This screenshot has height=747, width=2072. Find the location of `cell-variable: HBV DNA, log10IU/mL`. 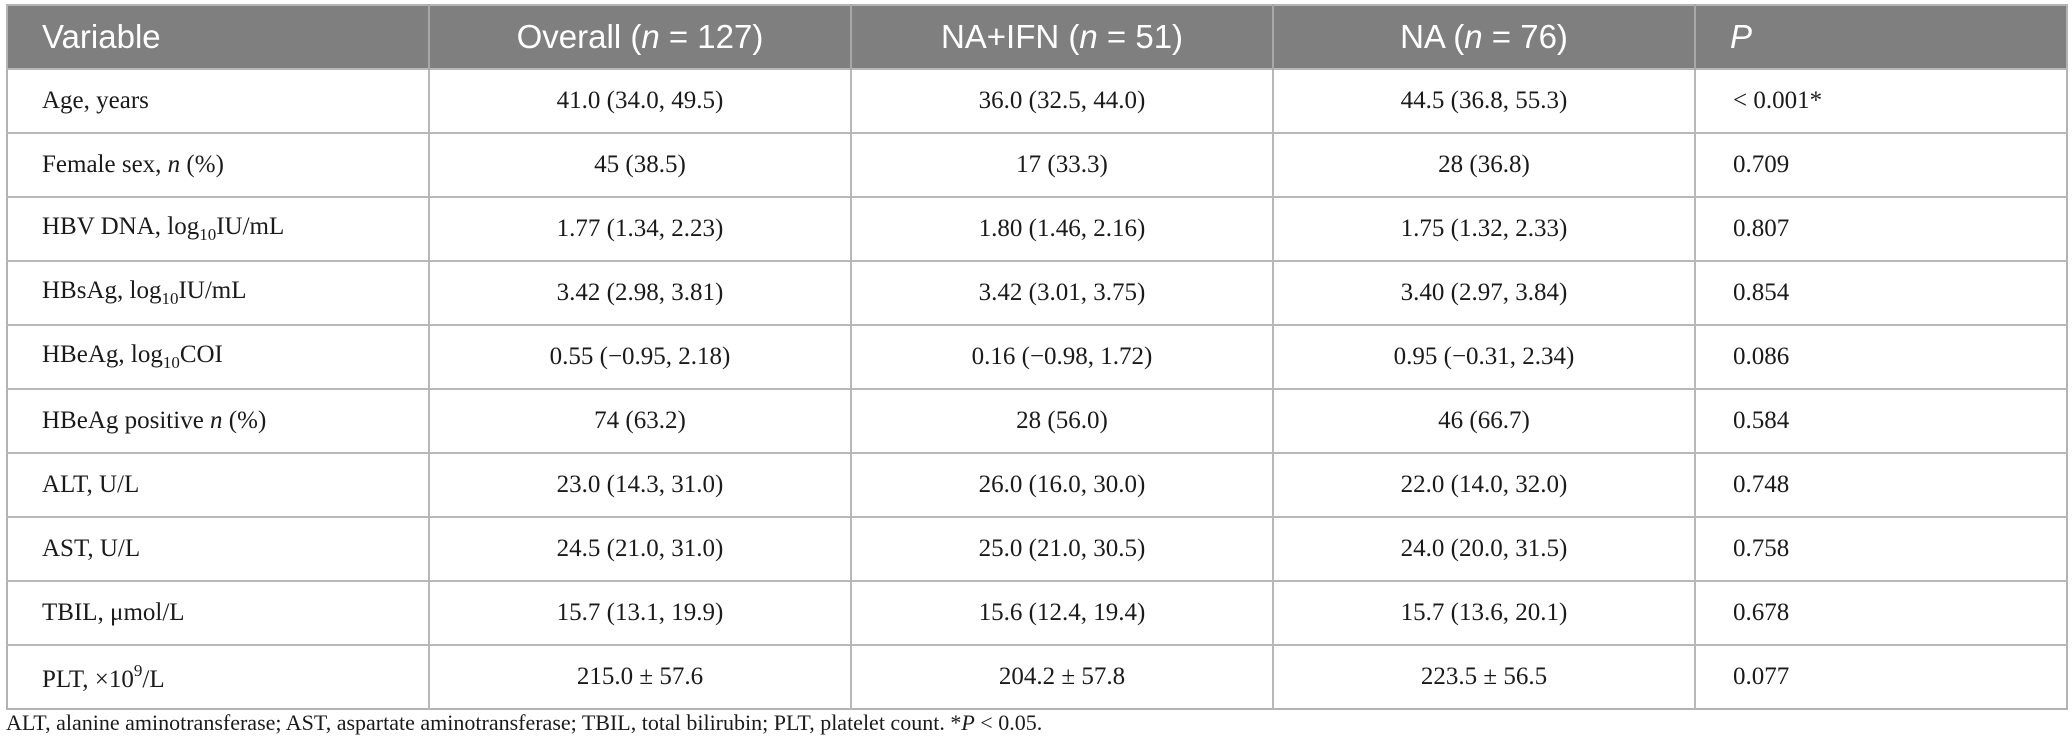

cell-variable: HBV DNA, log10IU/mL is located at coordinates (218, 228).